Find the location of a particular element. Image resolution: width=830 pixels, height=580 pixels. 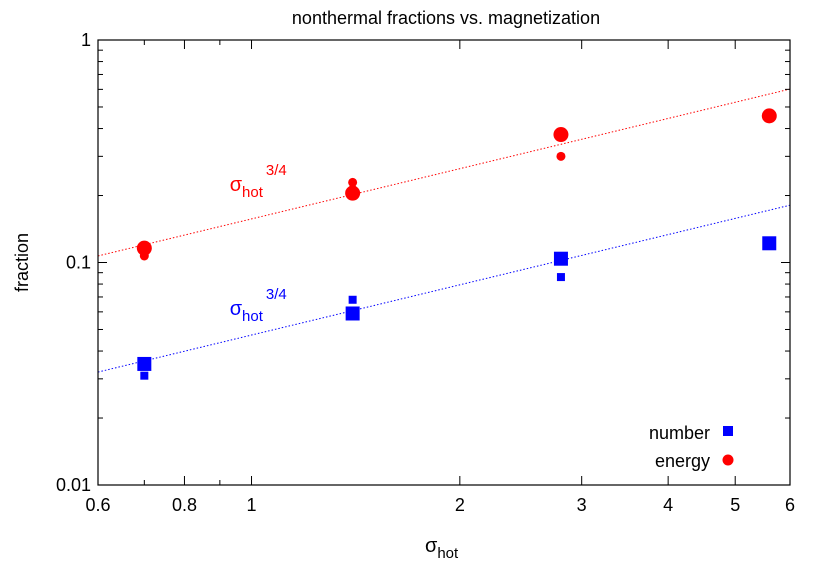

legend-label-number: number is located at coordinates (679, 433).